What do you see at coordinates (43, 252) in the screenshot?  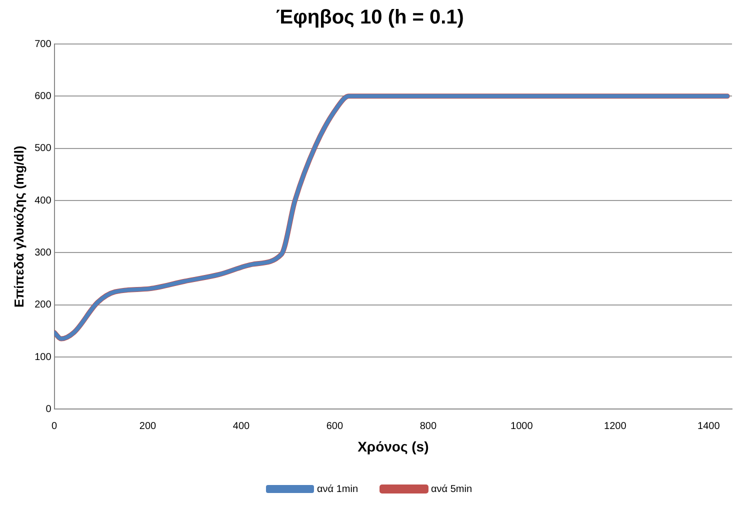 I see `y-tick-label: 300` at bounding box center [43, 252].